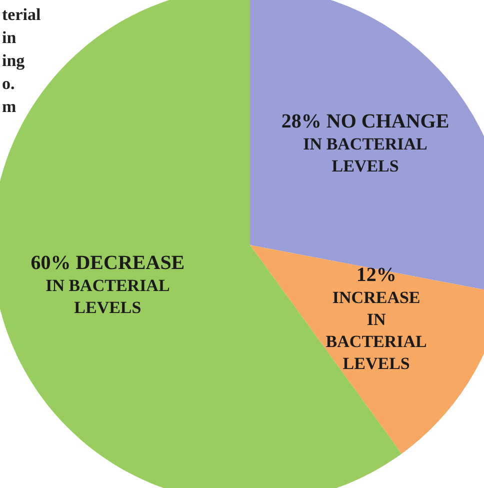 The width and height of the screenshot is (484, 488). I want to click on text: terial, so click(21, 14).